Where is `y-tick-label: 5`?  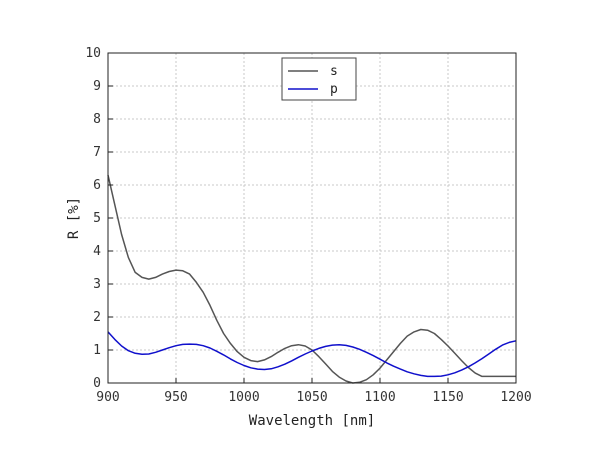 y-tick-label: 5 is located at coordinates (97, 218).